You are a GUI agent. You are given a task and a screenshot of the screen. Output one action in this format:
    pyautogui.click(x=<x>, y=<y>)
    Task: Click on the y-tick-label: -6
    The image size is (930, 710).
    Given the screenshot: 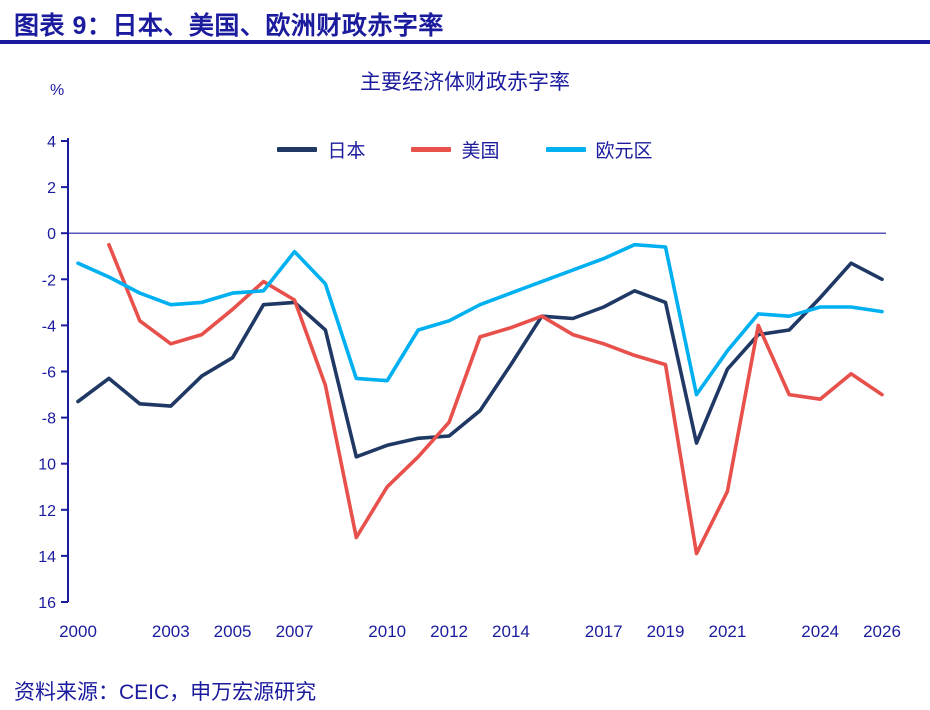 What is the action you would take?
    pyautogui.click(x=49, y=373)
    